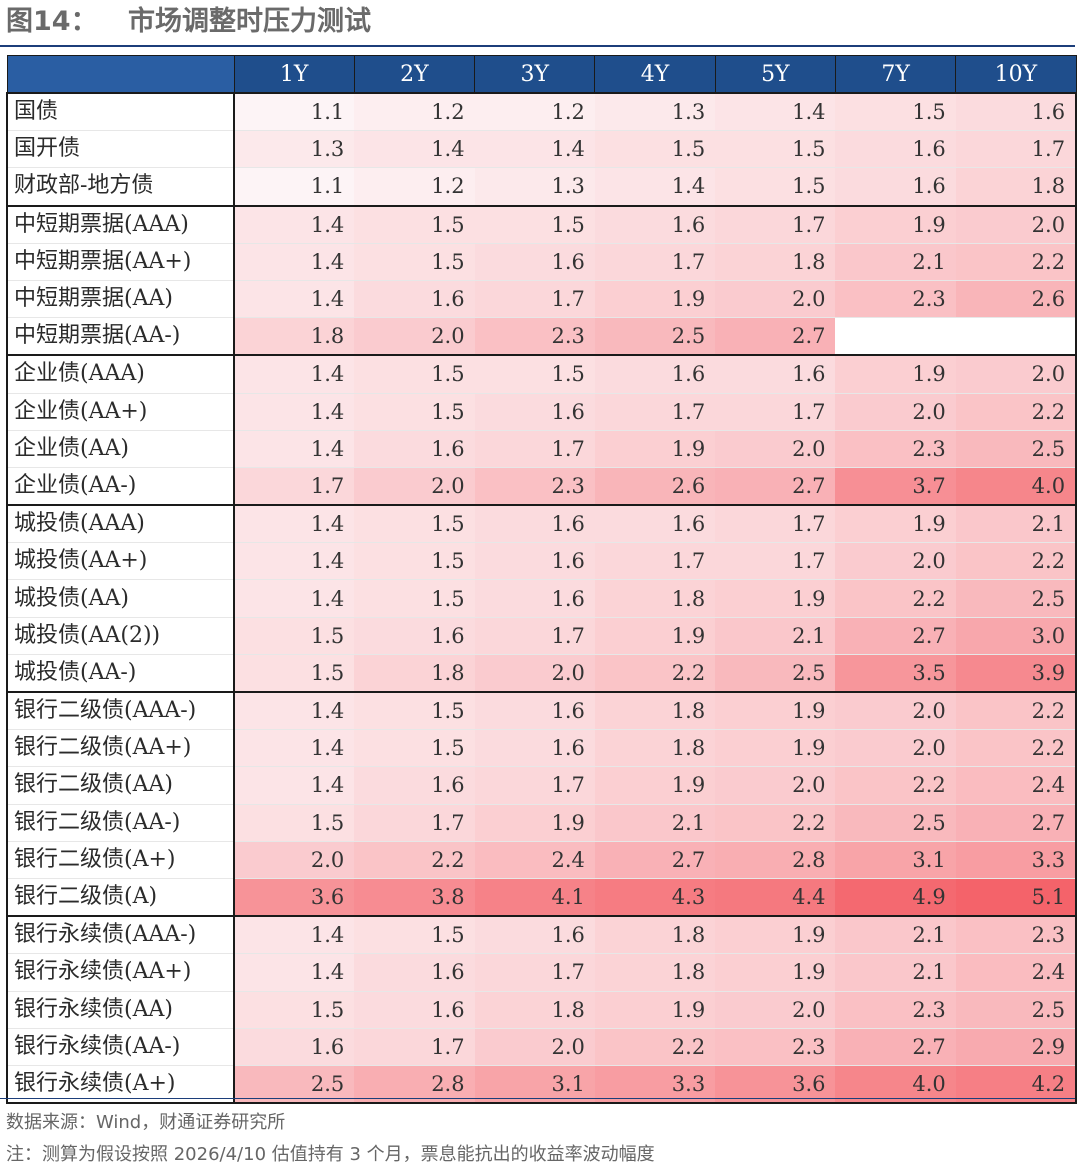 This screenshot has height=1172, width=1080. What do you see at coordinates (1016, 860) in the screenshot?
I see `value-cell: 3.3` at bounding box center [1016, 860].